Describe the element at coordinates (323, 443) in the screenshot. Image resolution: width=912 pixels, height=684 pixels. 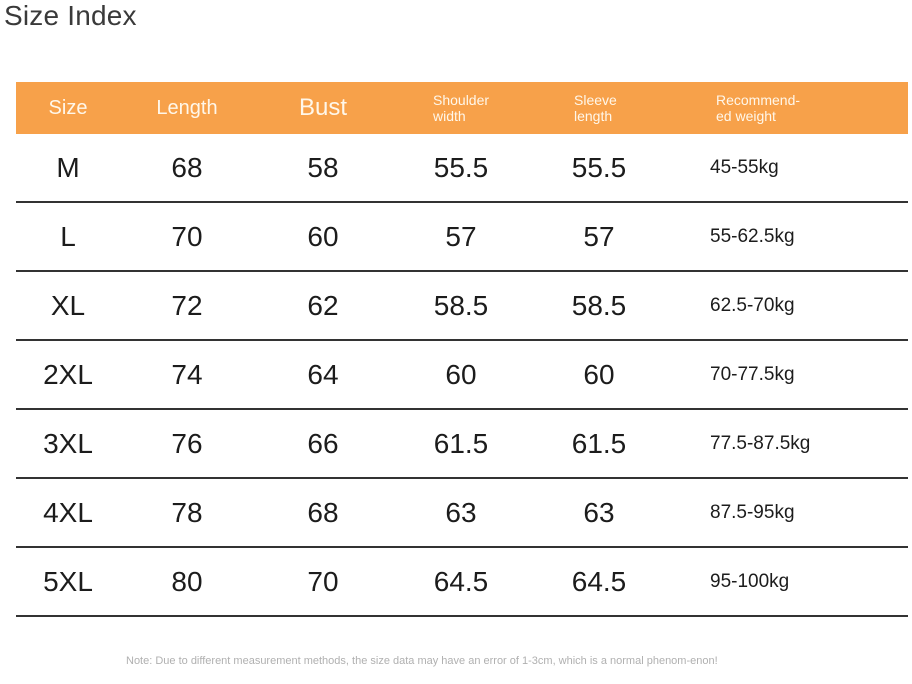
I see `cell-bust: 66` at that location.